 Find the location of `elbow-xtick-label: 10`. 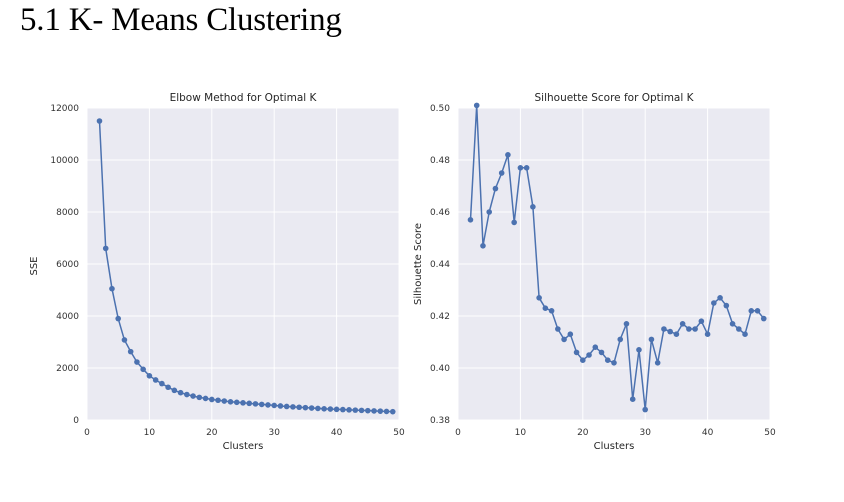

elbow-xtick-label: 10 is located at coordinates (150, 433).